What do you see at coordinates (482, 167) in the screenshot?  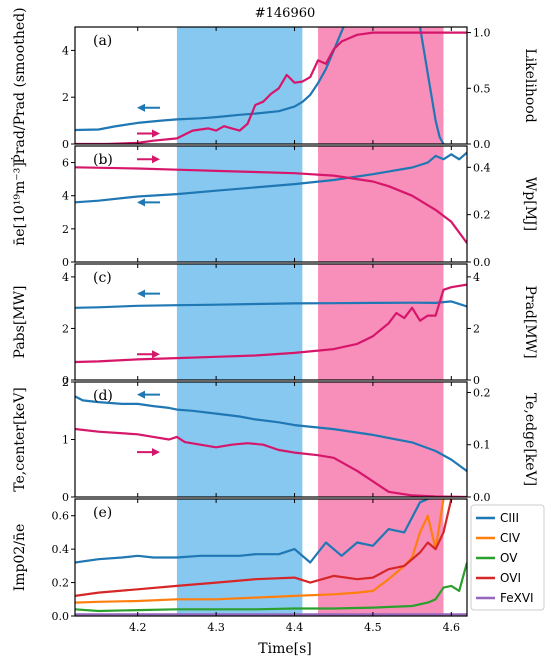 I see `y-tick-label-right: 0.4` at bounding box center [482, 167].